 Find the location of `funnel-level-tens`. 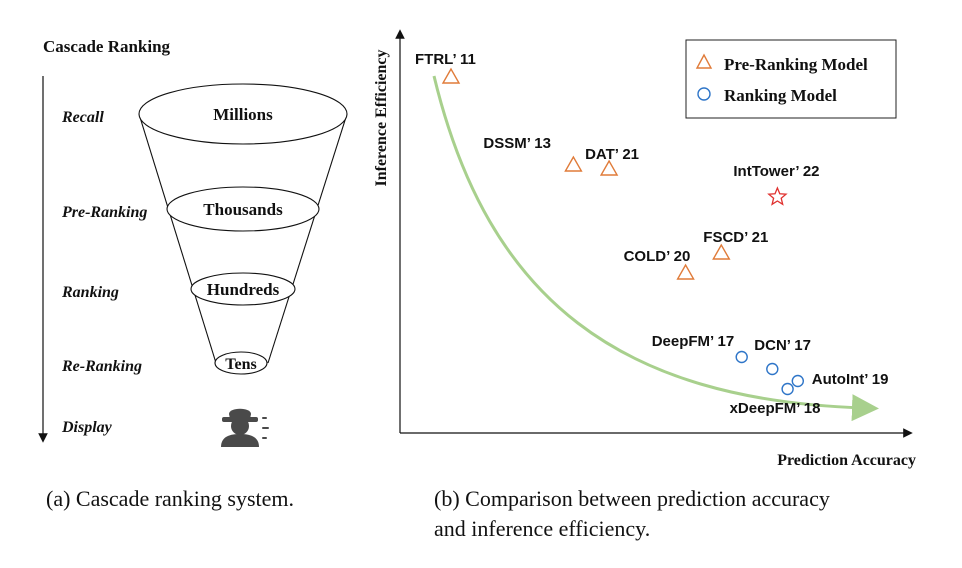

funnel-level-tens is located at coordinates (241, 363).